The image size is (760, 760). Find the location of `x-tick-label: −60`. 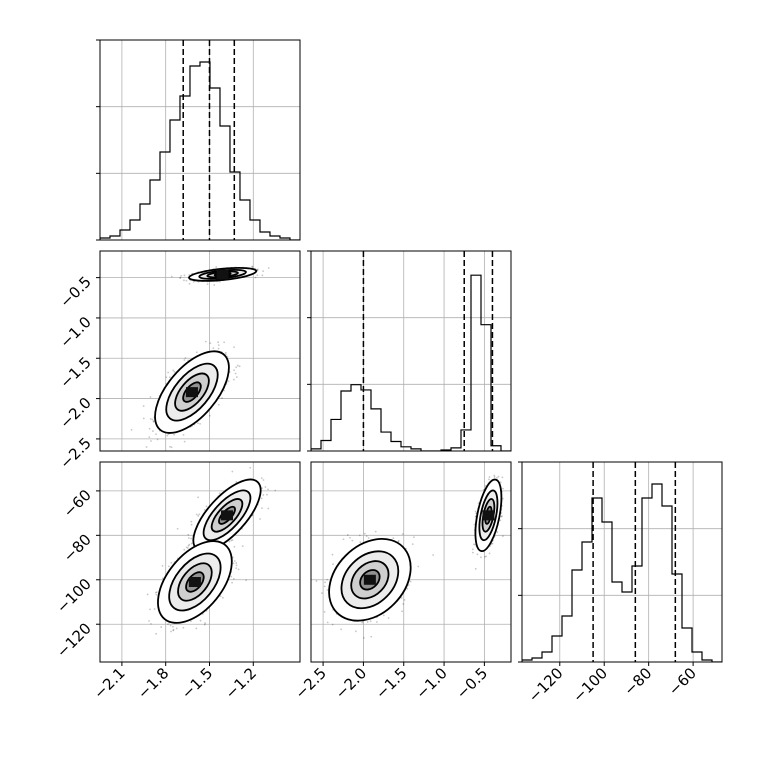

x-tick-label: −60 is located at coordinates (682, 681).